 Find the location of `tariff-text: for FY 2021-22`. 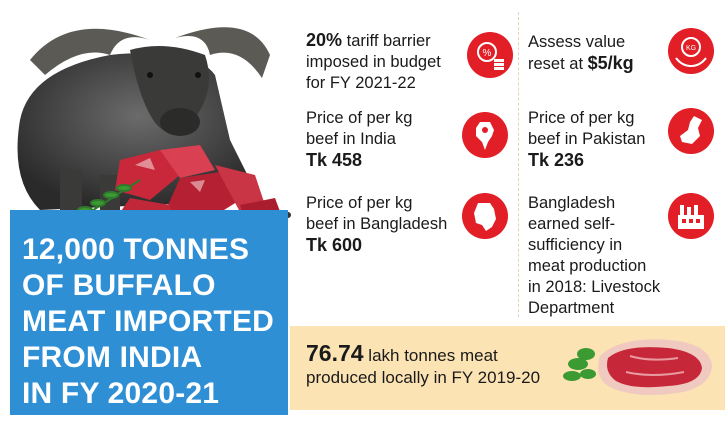

tariff-text: for FY 2021-22 is located at coordinates (361, 83).